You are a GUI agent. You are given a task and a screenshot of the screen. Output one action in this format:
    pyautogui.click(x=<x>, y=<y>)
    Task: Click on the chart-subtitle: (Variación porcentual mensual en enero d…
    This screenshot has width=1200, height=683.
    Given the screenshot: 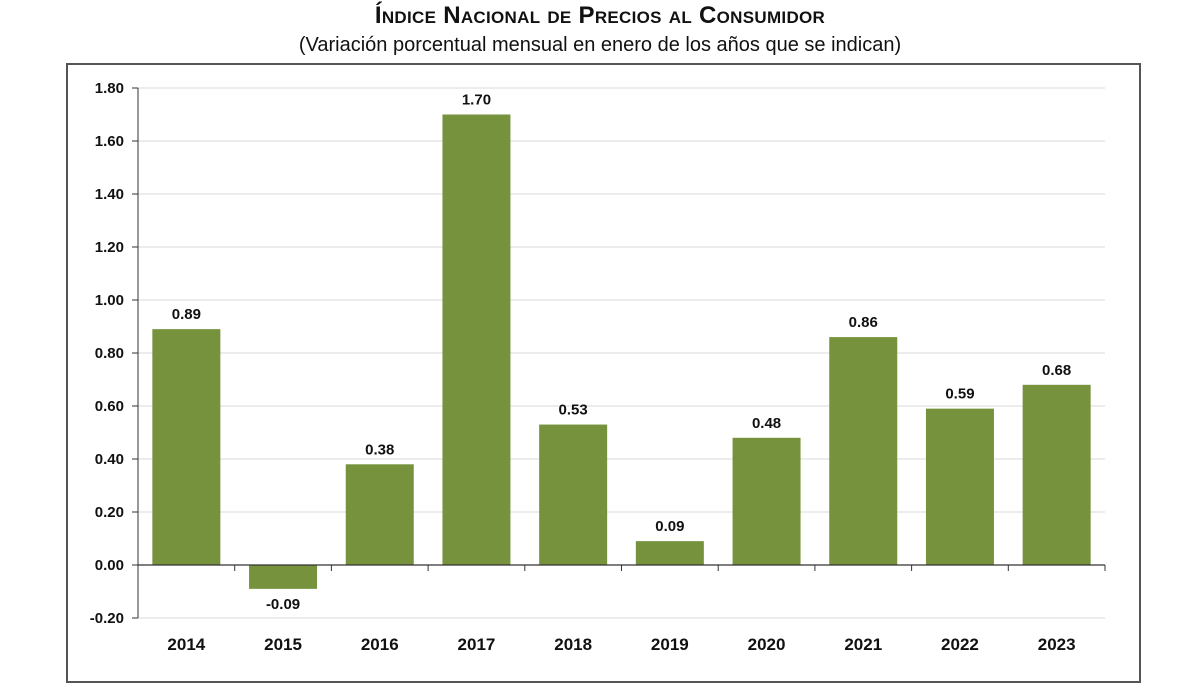 What is the action you would take?
    pyautogui.click(x=600, y=45)
    